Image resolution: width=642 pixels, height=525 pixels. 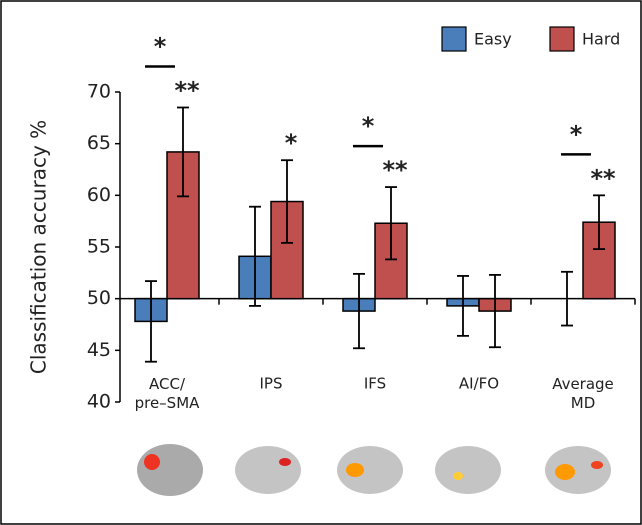 What do you see at coordinates (601, 39) in the screenshot?
I see `legend-label: Hard` at bounding box center [601, 39].